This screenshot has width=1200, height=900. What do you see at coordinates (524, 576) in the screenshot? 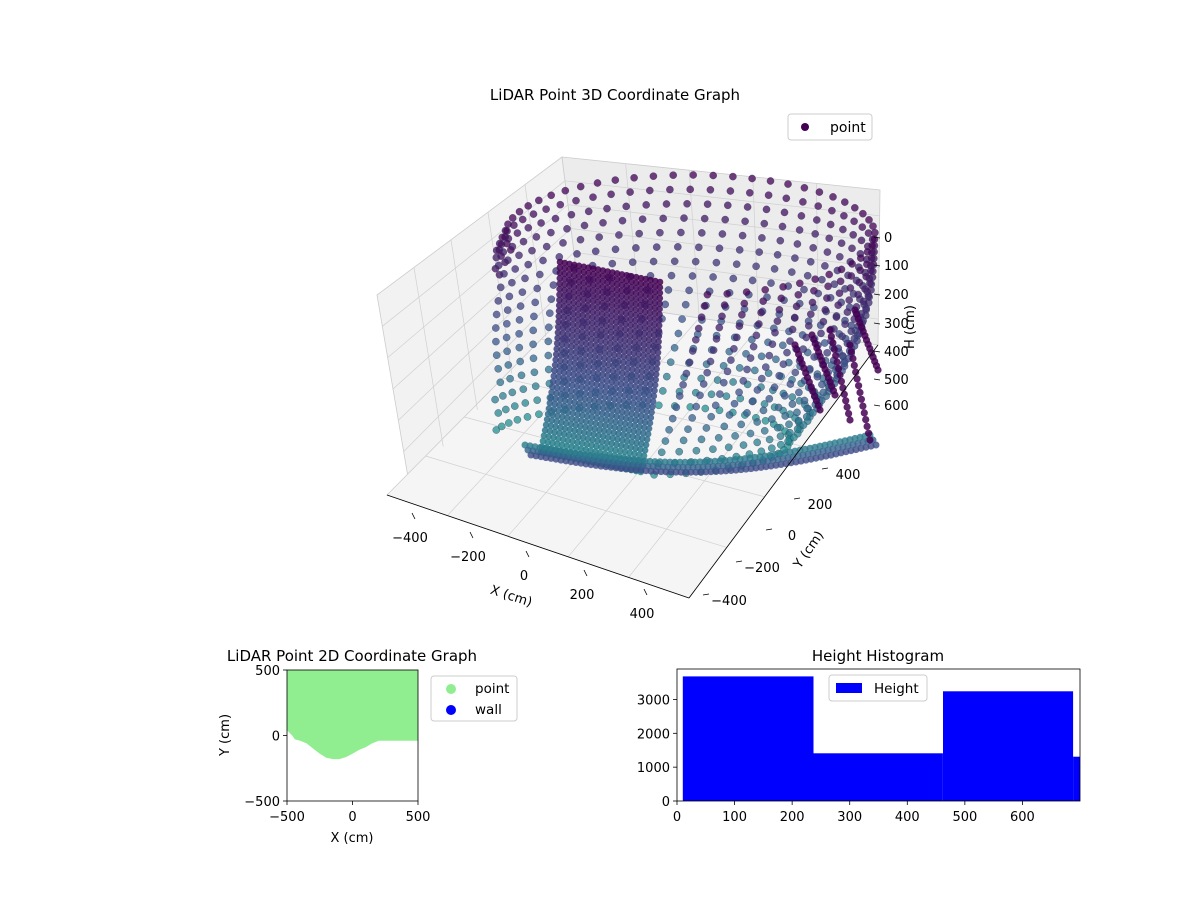
I see `x-tick-label-3d: 0` at bounding box center [524, 576].